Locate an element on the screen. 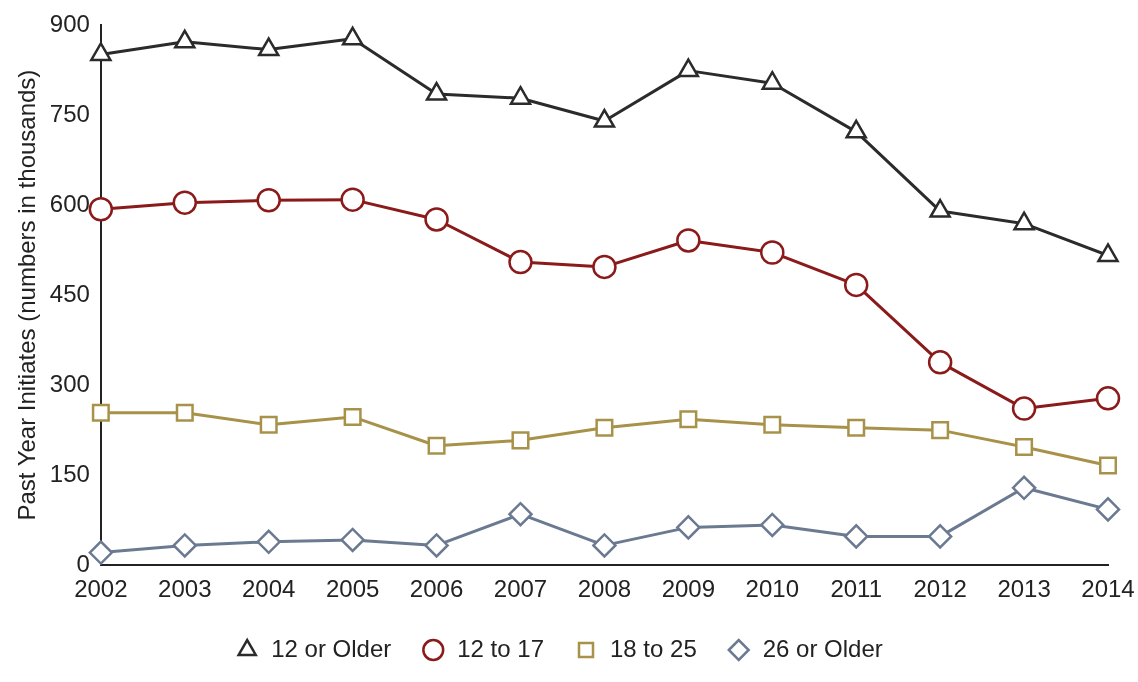  legend-label: 12 to 17 is located at coordinates (501, 648).